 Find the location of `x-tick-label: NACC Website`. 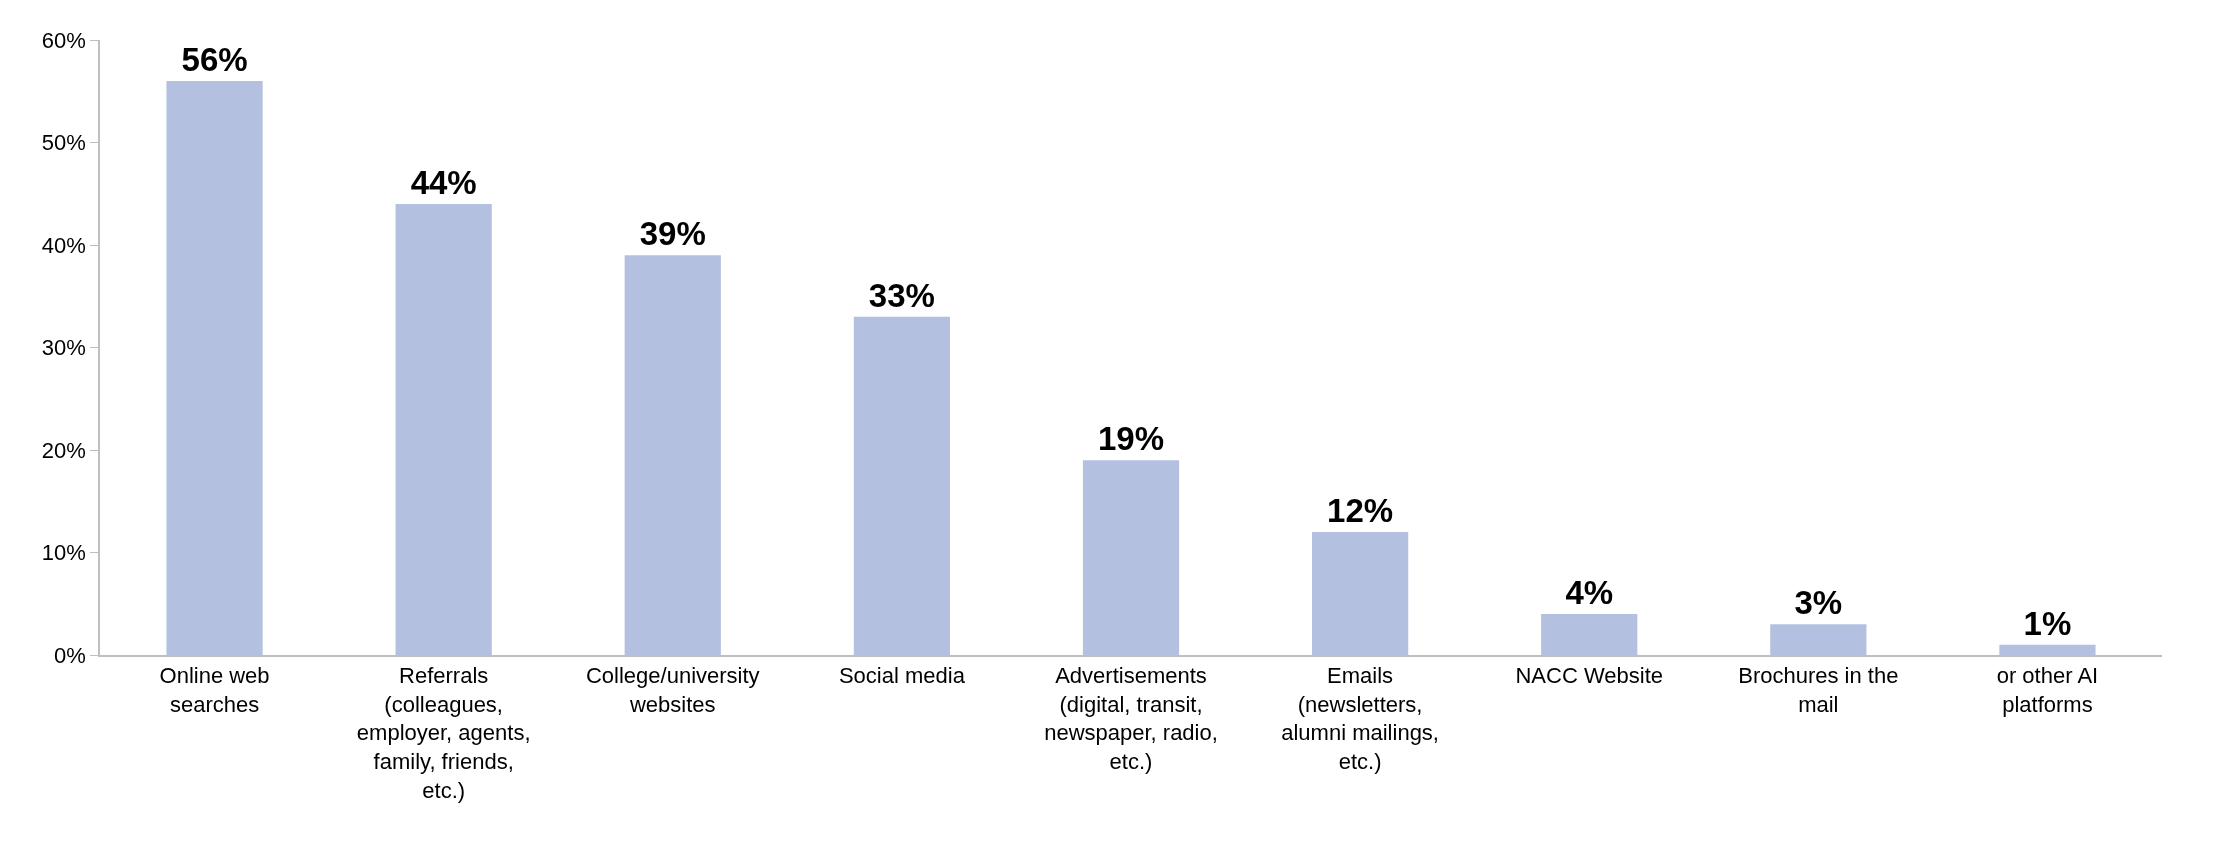

x-tick-label: NACC Website is located at coordinates (1589, 676).